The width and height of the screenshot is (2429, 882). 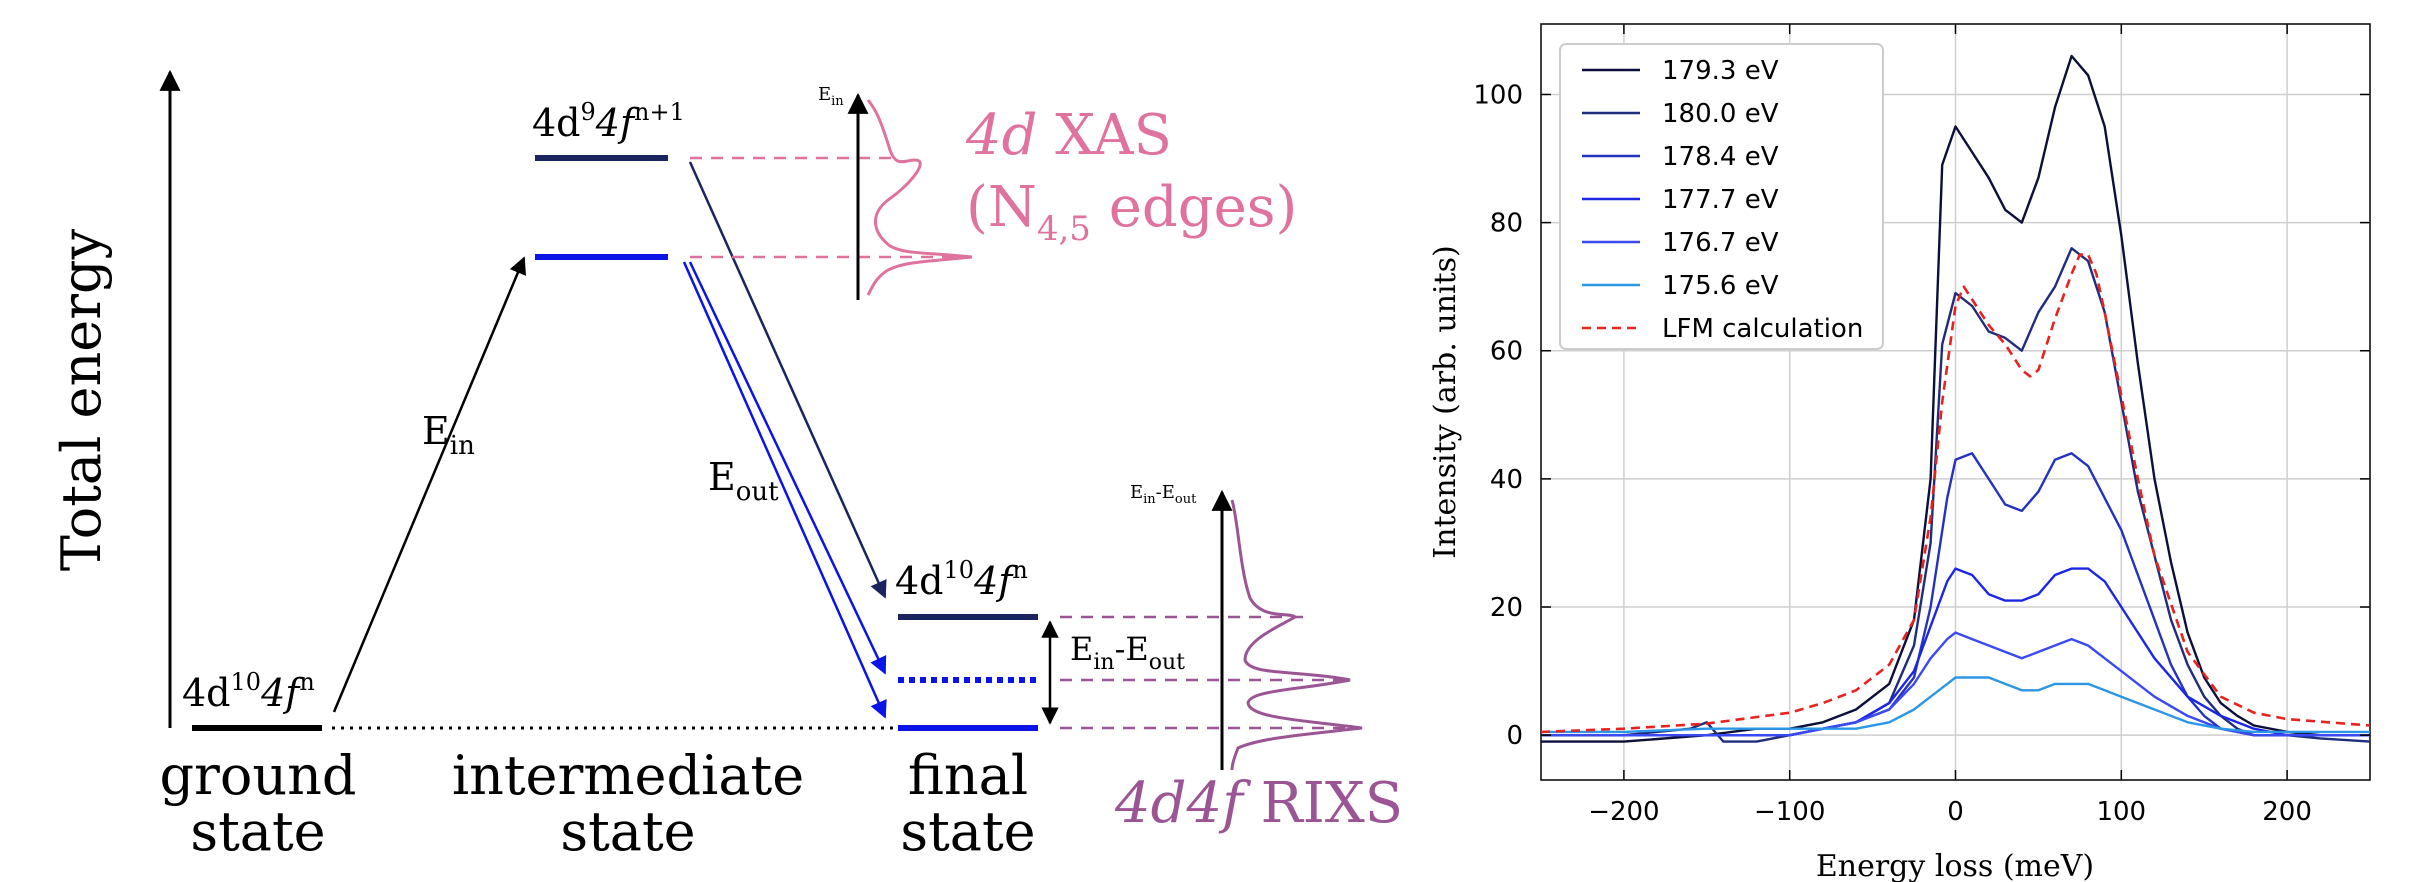 What do you see at coordinates (429, 484) in the screenshot?
I see `ein-arrow` at bounding box center [429, 484].